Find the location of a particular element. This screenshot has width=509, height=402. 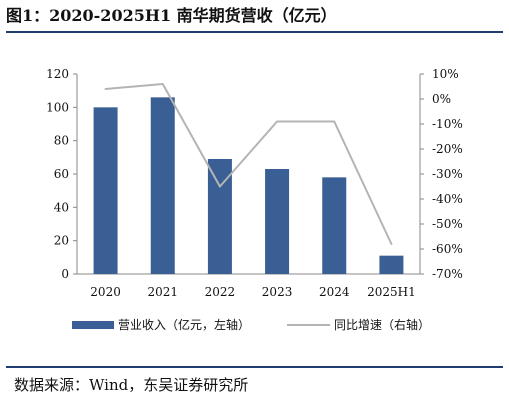

right-tick-label: -30% is located at coordinates (447, 174).